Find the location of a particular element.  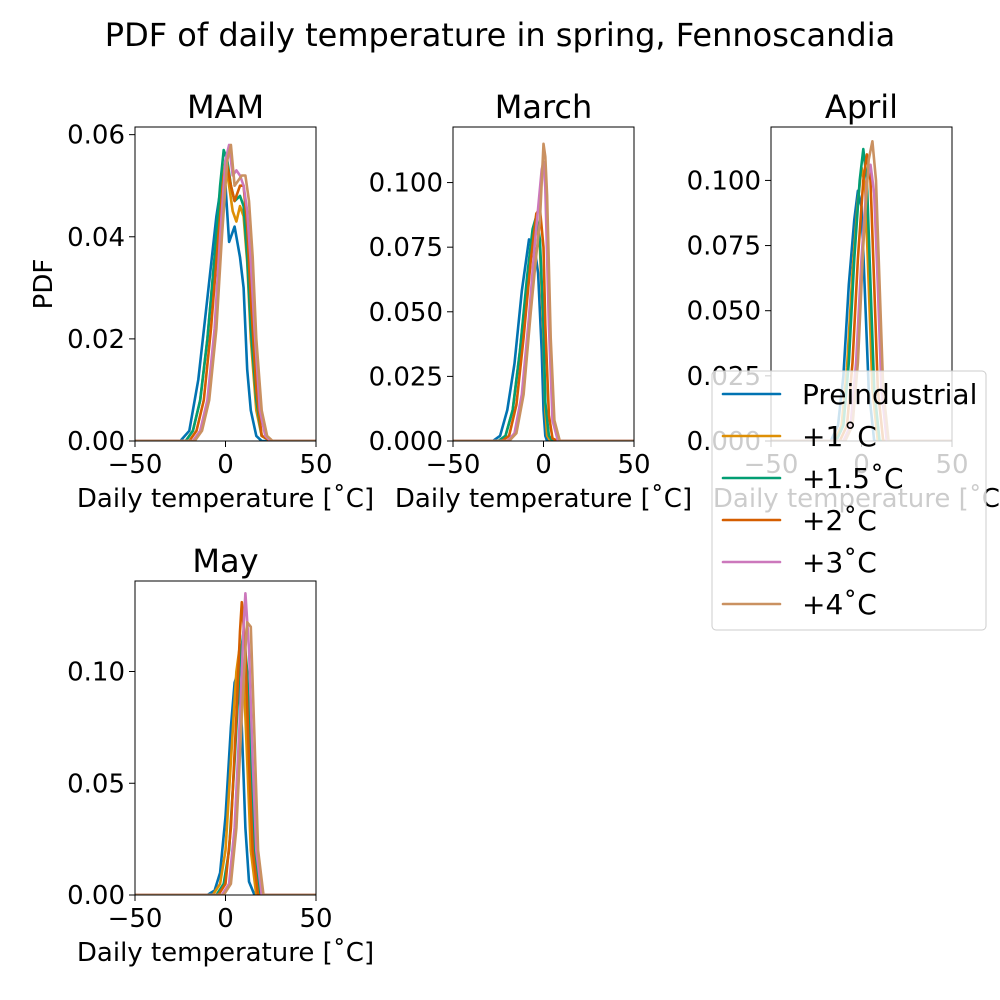

legend-label: Preindustrial is located at coordinates (889, 394).